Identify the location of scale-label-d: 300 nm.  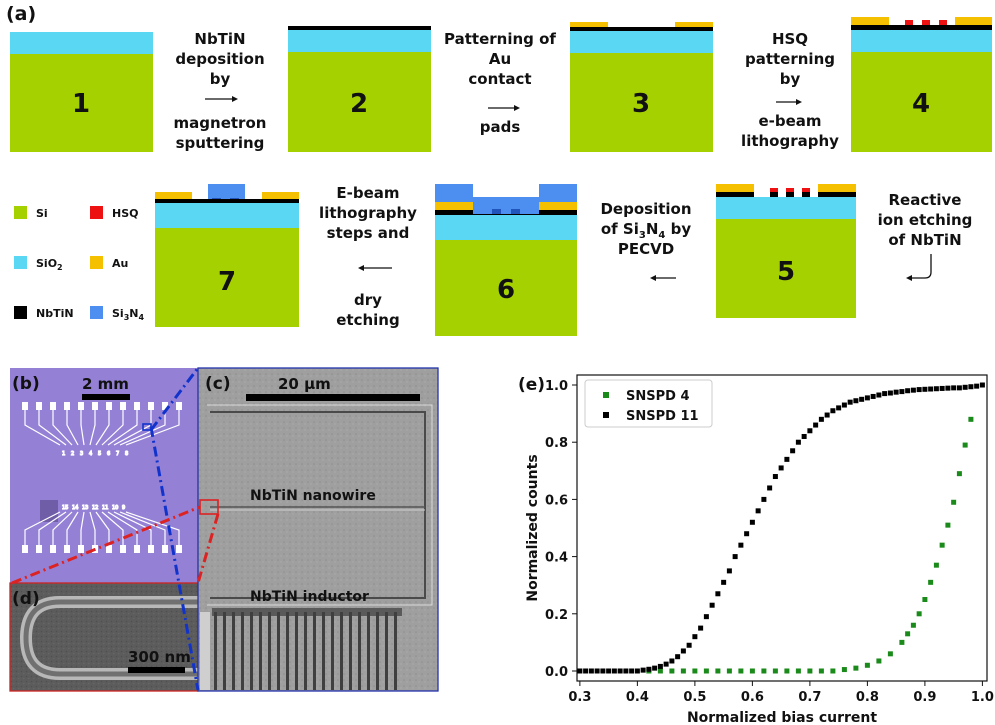
(159, 657).